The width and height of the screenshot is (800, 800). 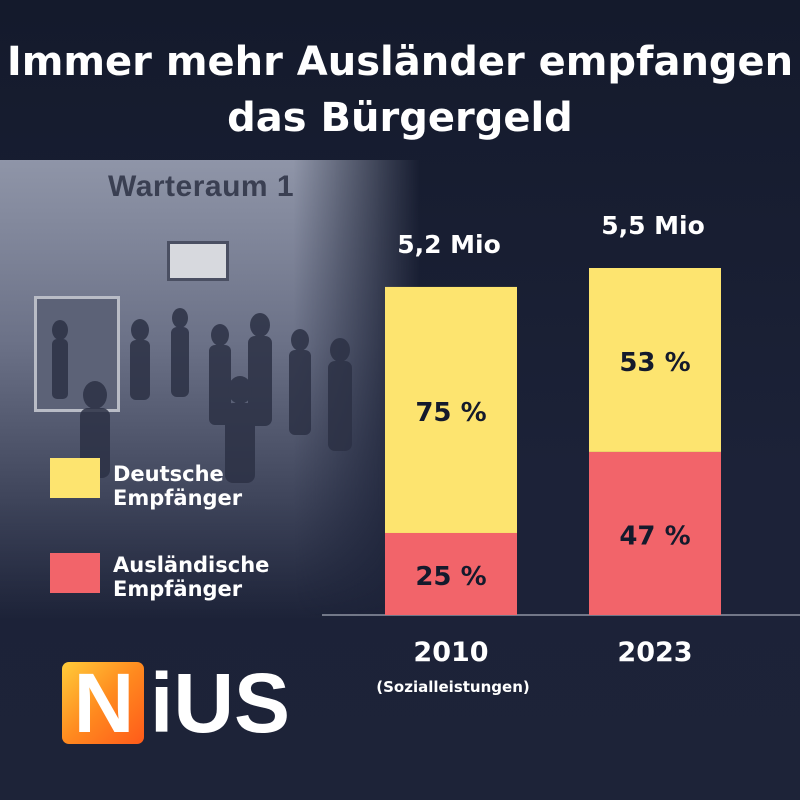 I want to click on legend-swatch-foreign, so click(x=75, y=573).